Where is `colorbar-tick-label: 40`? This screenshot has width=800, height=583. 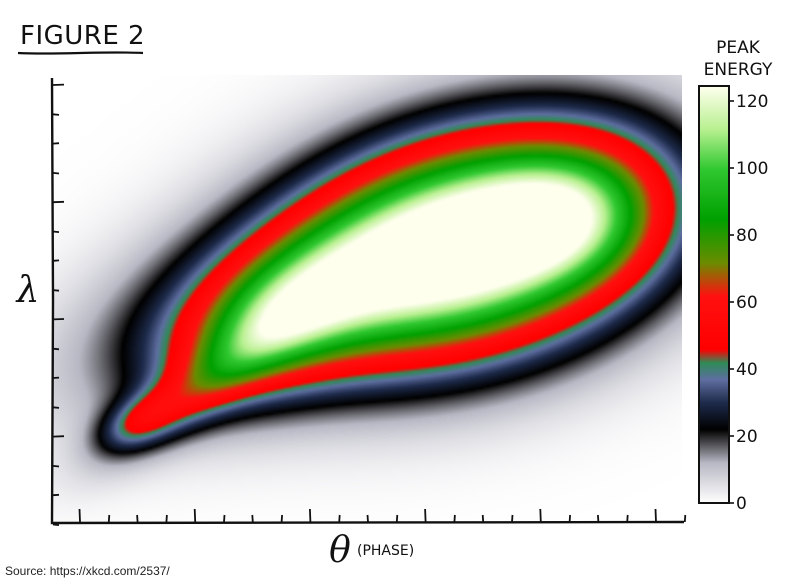
colorbar-tick-label: 40 is located at coordinates (747, 370).